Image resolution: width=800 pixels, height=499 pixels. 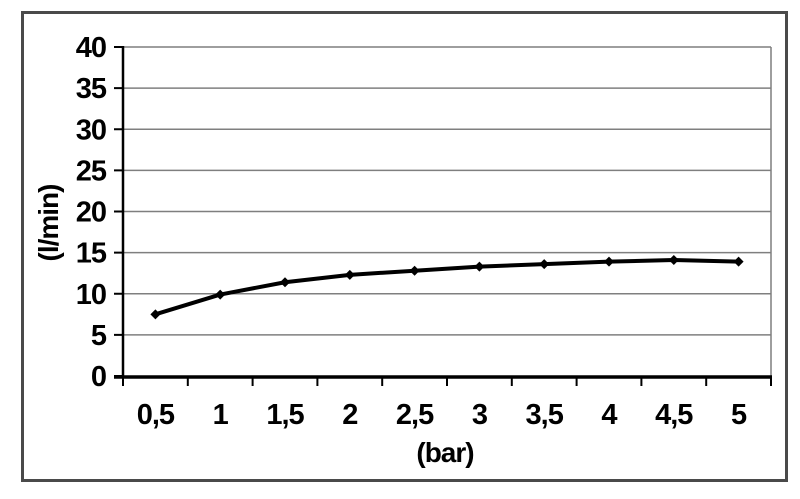 I want to click on x-tick-labels: 0,5 1 1,5 2 2,5 3 3,5 4 4,5 5, so click(x=442, y=415).